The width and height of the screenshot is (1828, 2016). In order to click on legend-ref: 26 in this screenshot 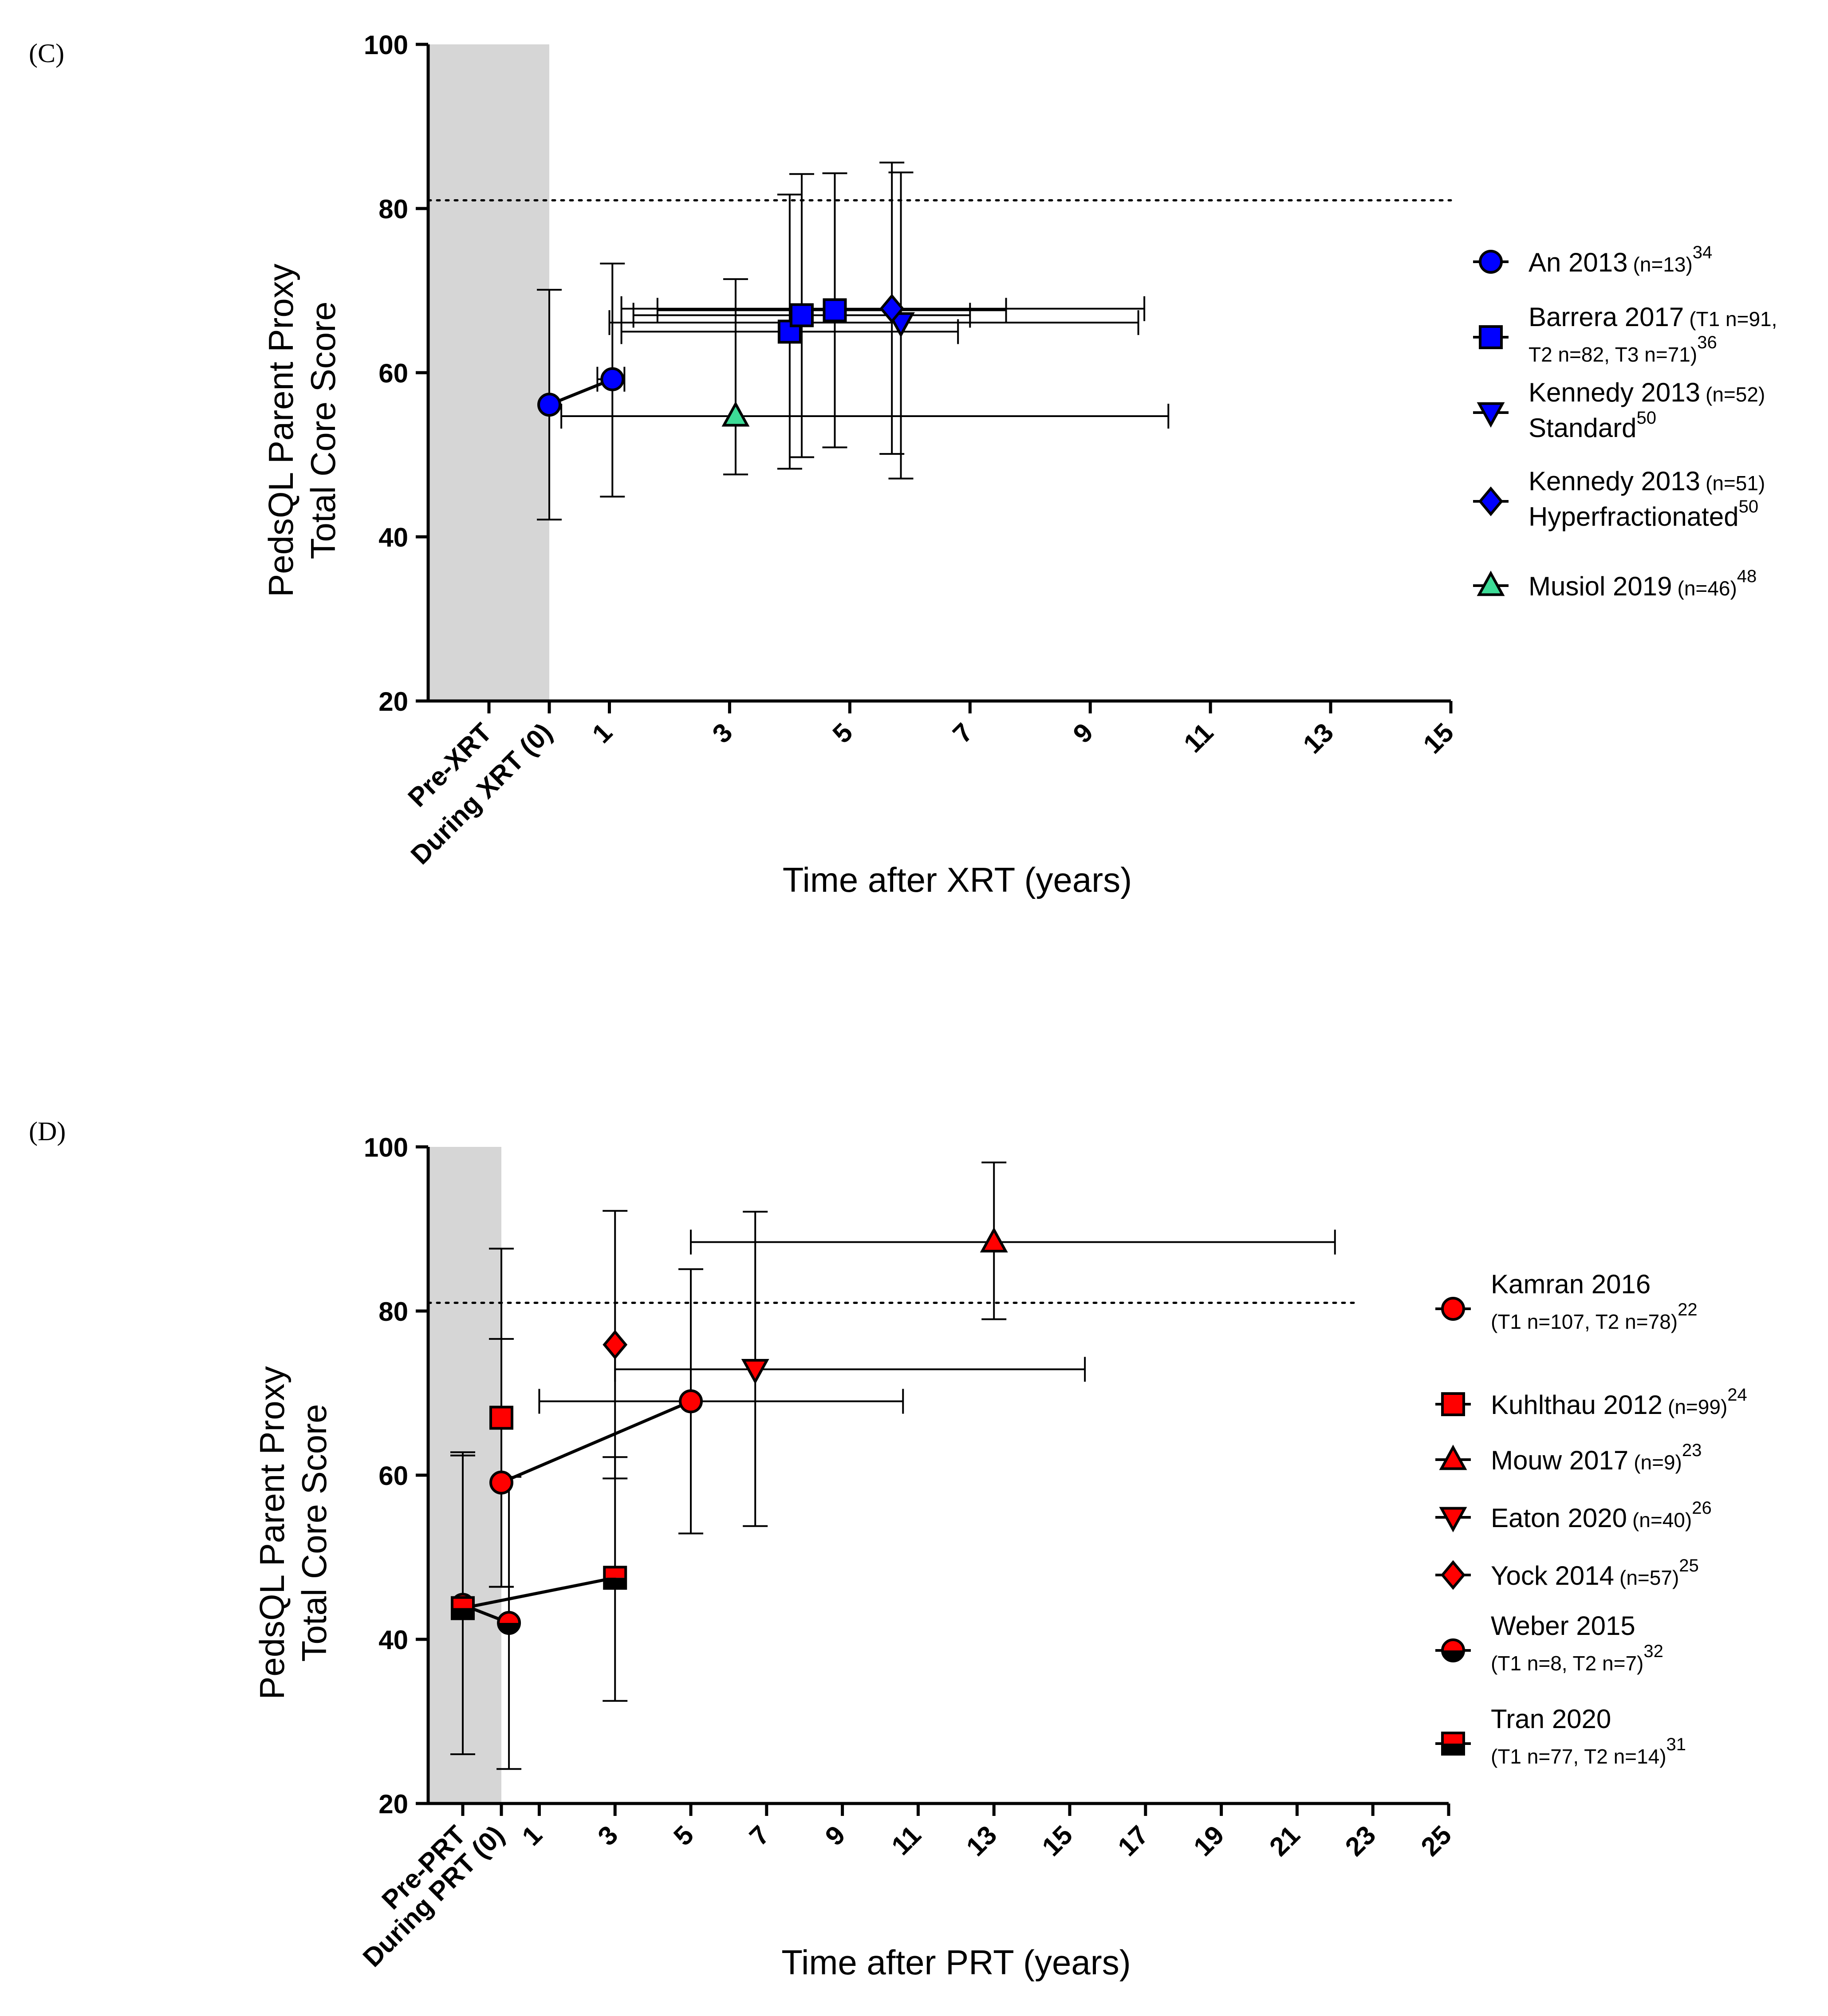, I will do `click(1702, 1508)`.